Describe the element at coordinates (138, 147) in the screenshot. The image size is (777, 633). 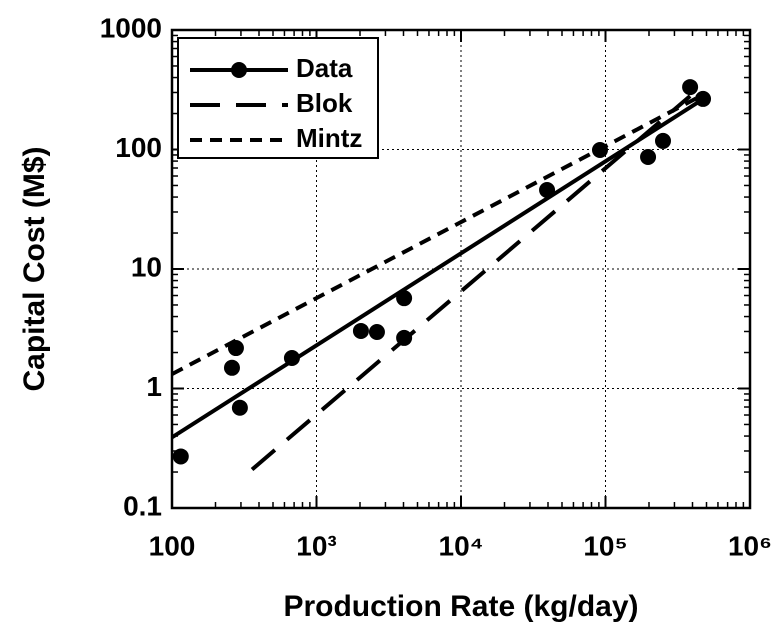
I see `y-tick-label: 100` at that location.